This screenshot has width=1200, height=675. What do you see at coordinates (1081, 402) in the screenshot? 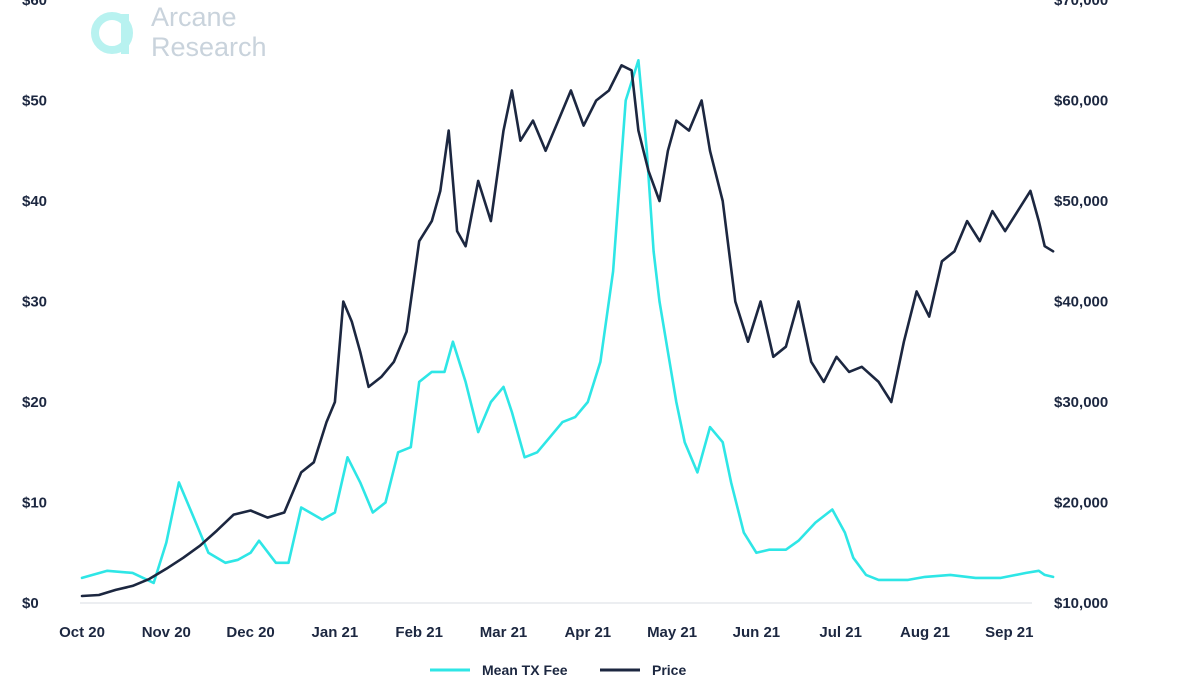
I see `right-tick-label: $30,000` at bounding box center [1081, 402].